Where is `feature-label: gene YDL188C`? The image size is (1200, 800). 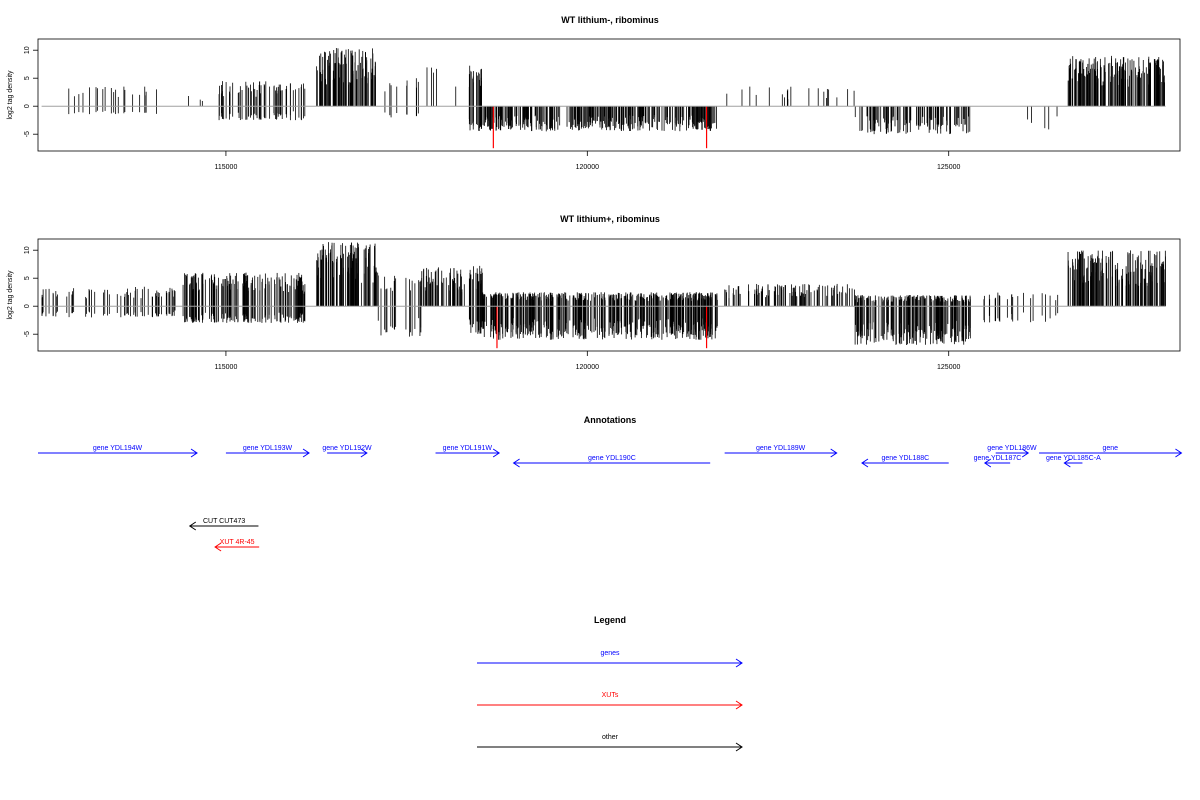 feature-label: gene YDL188C is located at coordinates (905, 458).